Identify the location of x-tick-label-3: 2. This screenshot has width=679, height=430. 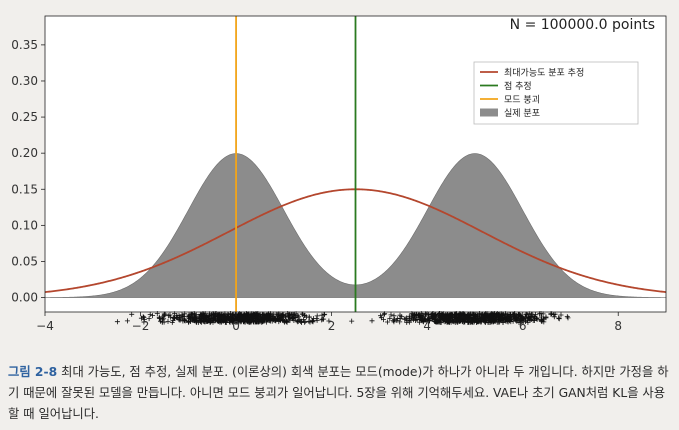
(332, 326).